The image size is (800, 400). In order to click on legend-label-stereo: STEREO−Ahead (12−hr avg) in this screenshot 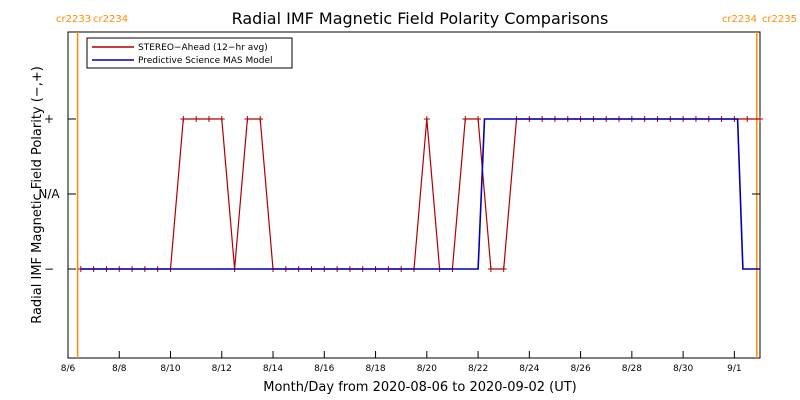, I will do `click(203, 48)`.